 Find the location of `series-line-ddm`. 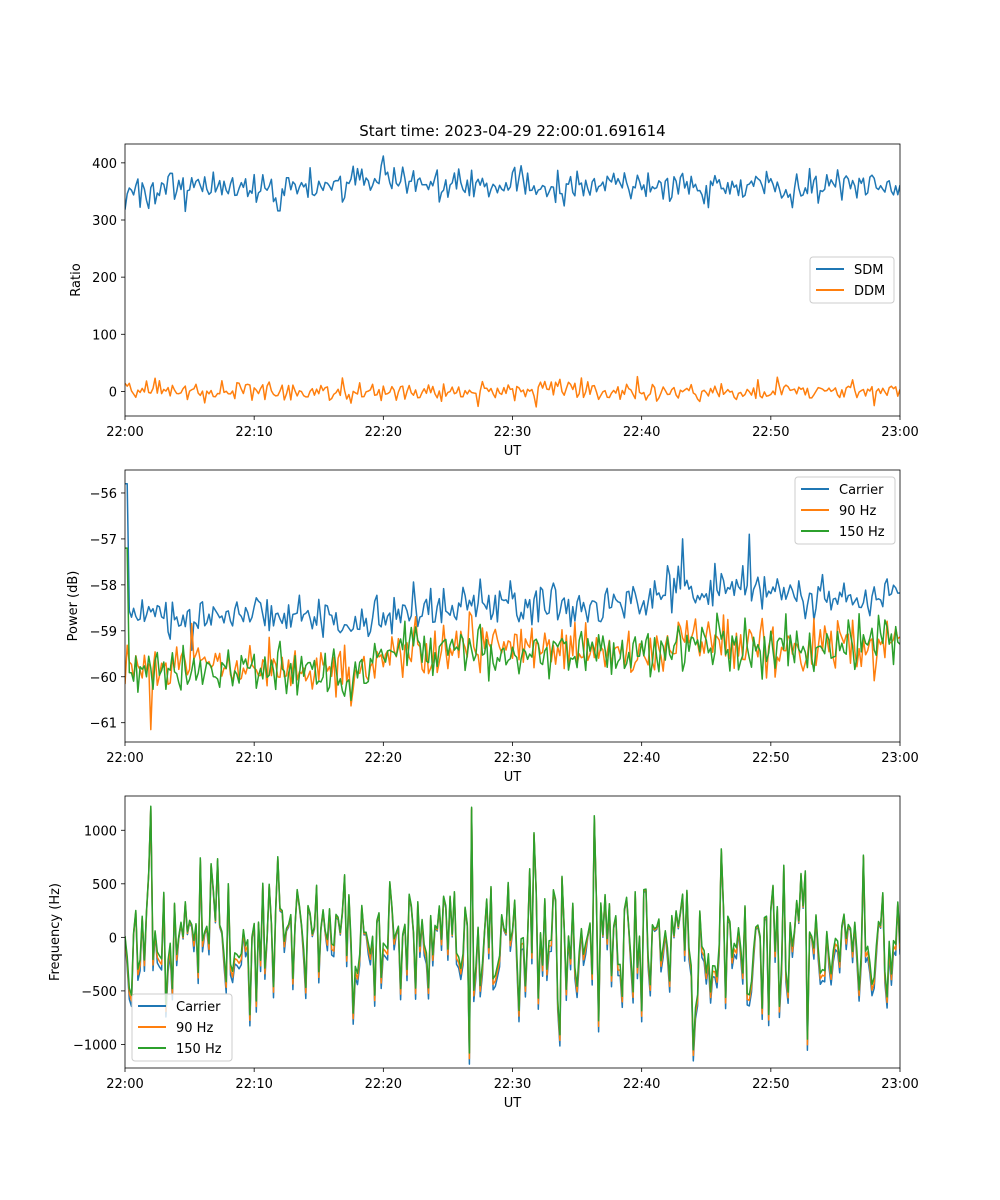

series-line-ddm is located at coordinates (512, 391).